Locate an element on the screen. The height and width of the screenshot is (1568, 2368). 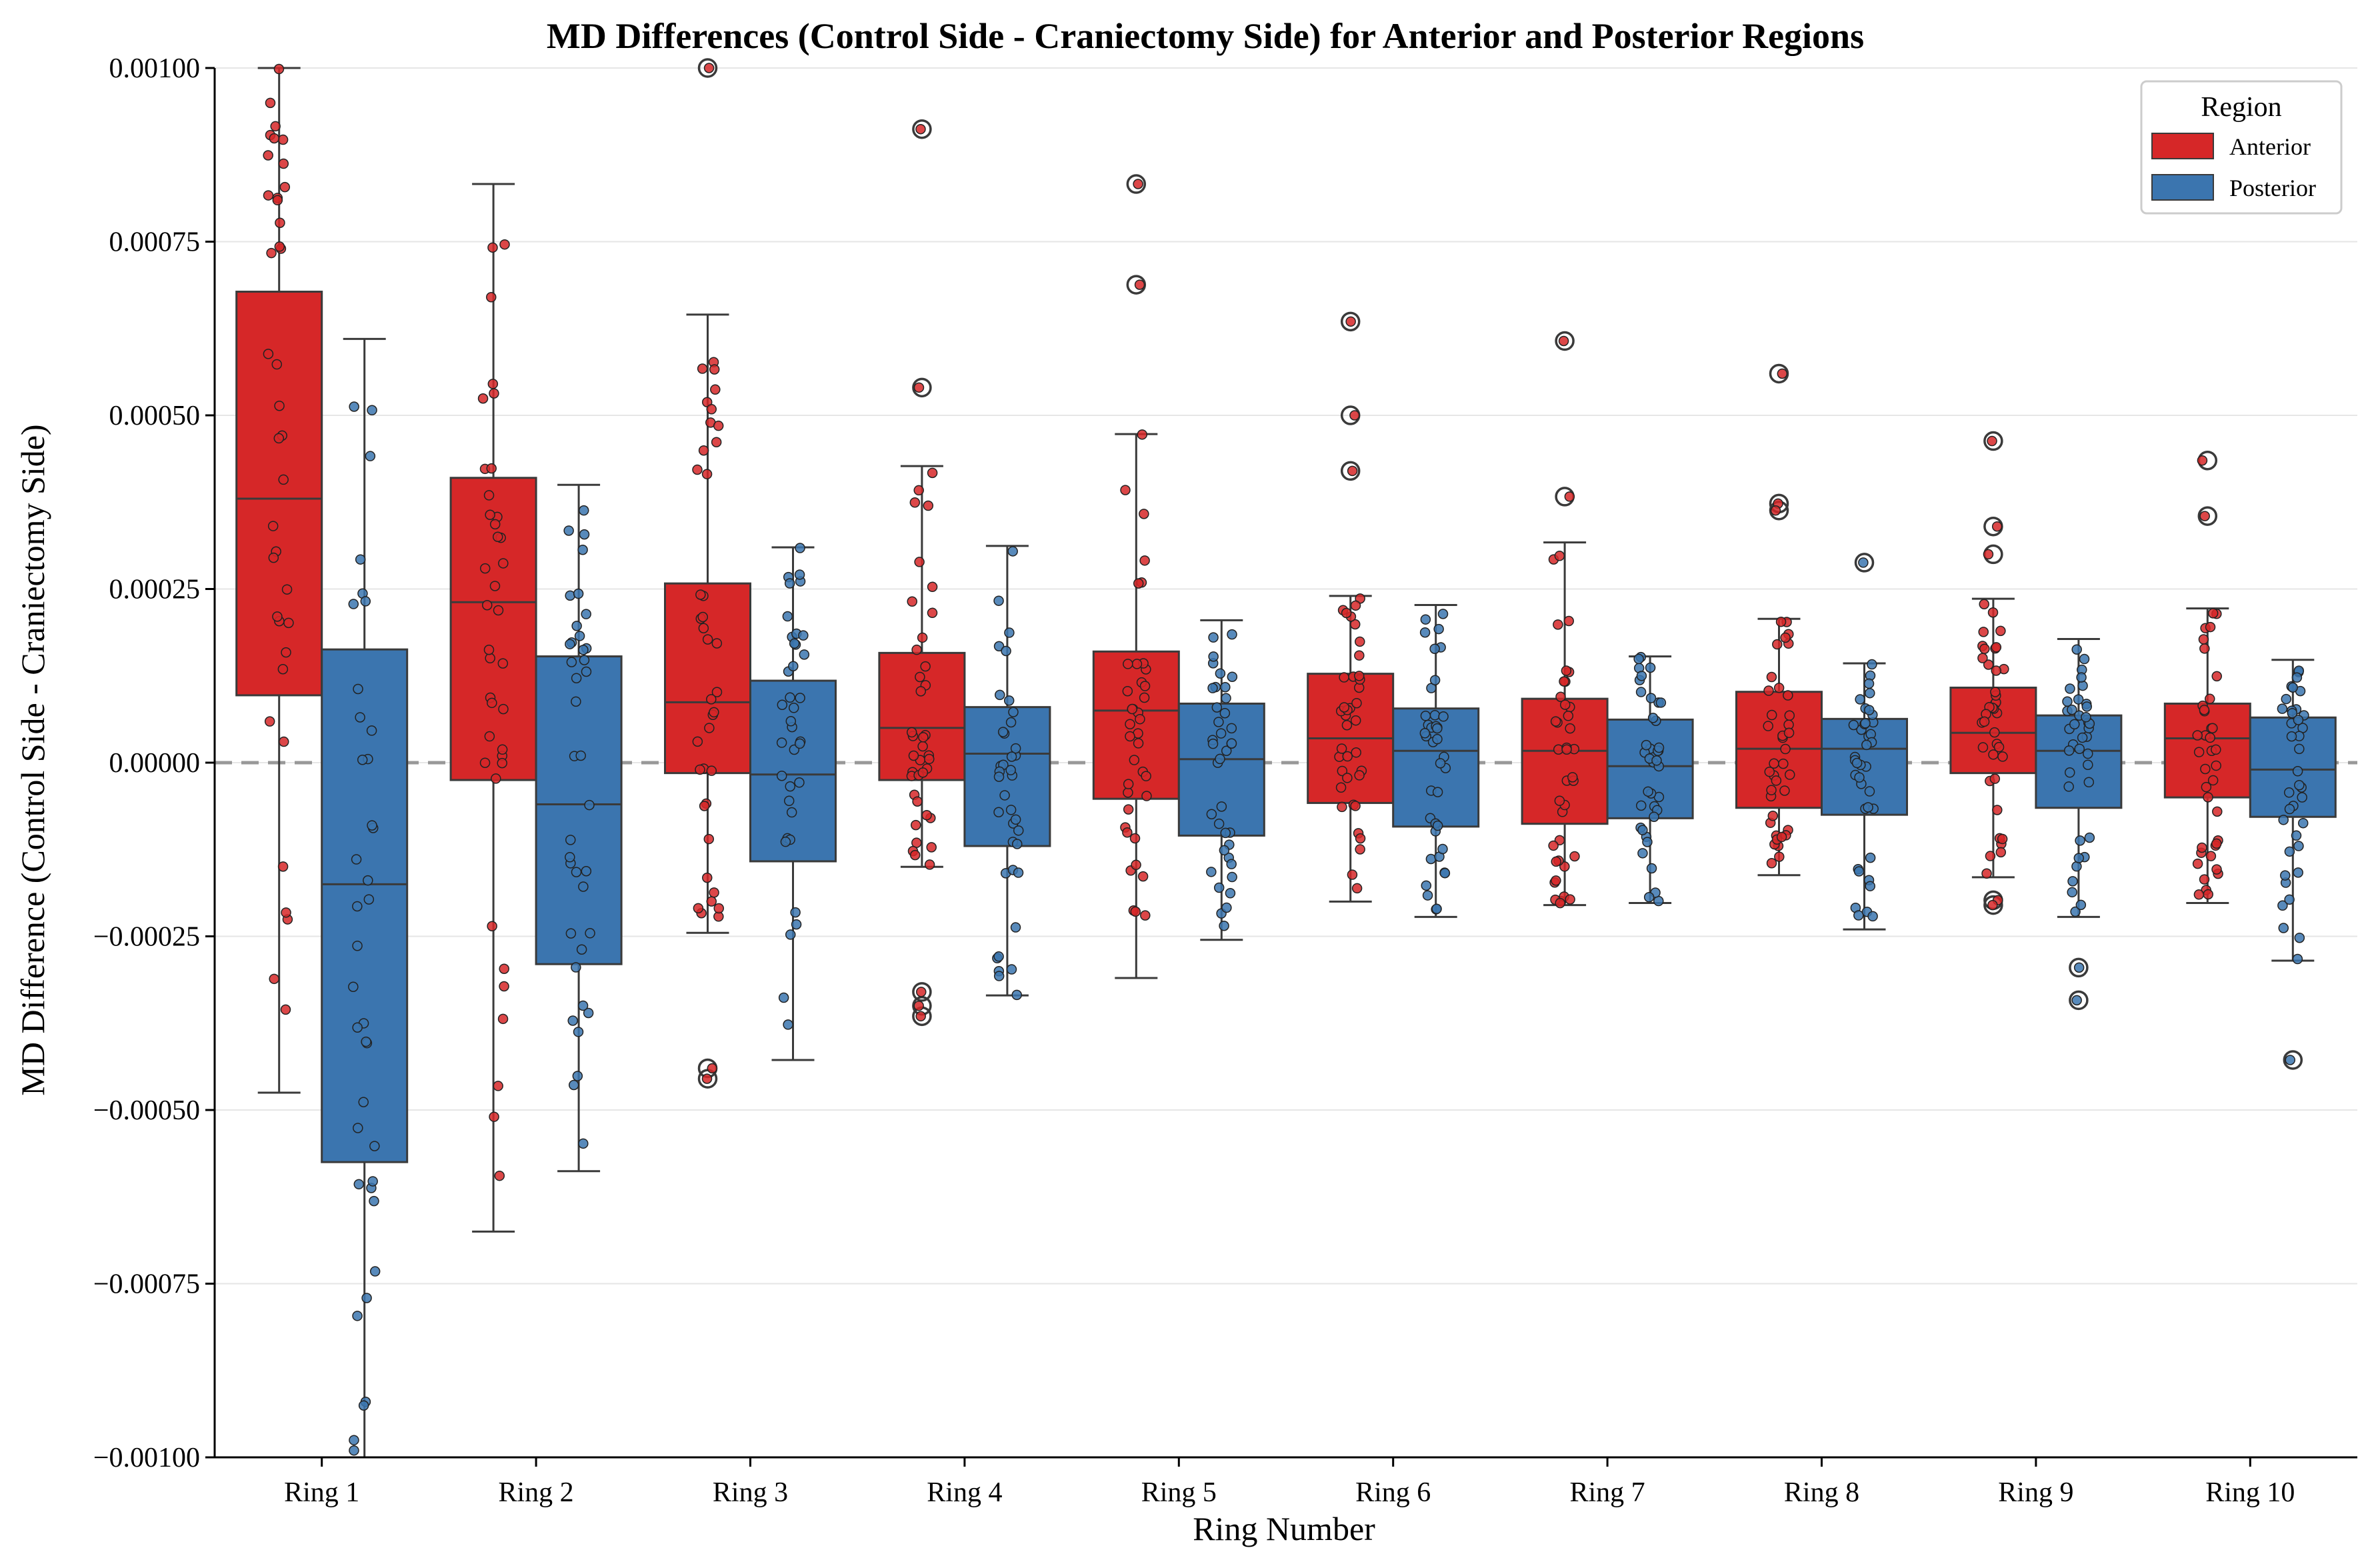
y-tick-label: 0.00050 is located at coordinates (155, 416).